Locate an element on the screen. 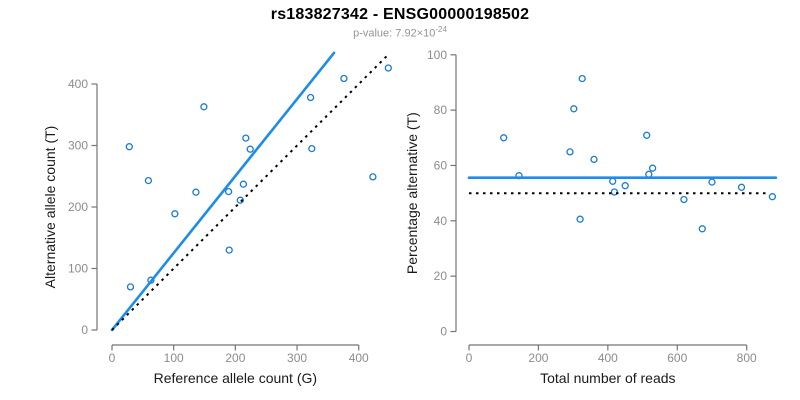 This screenshot has height=400, width=800. plot-subtitle: p-value: 7.92×10-24 is located at coordinates (400, 32).